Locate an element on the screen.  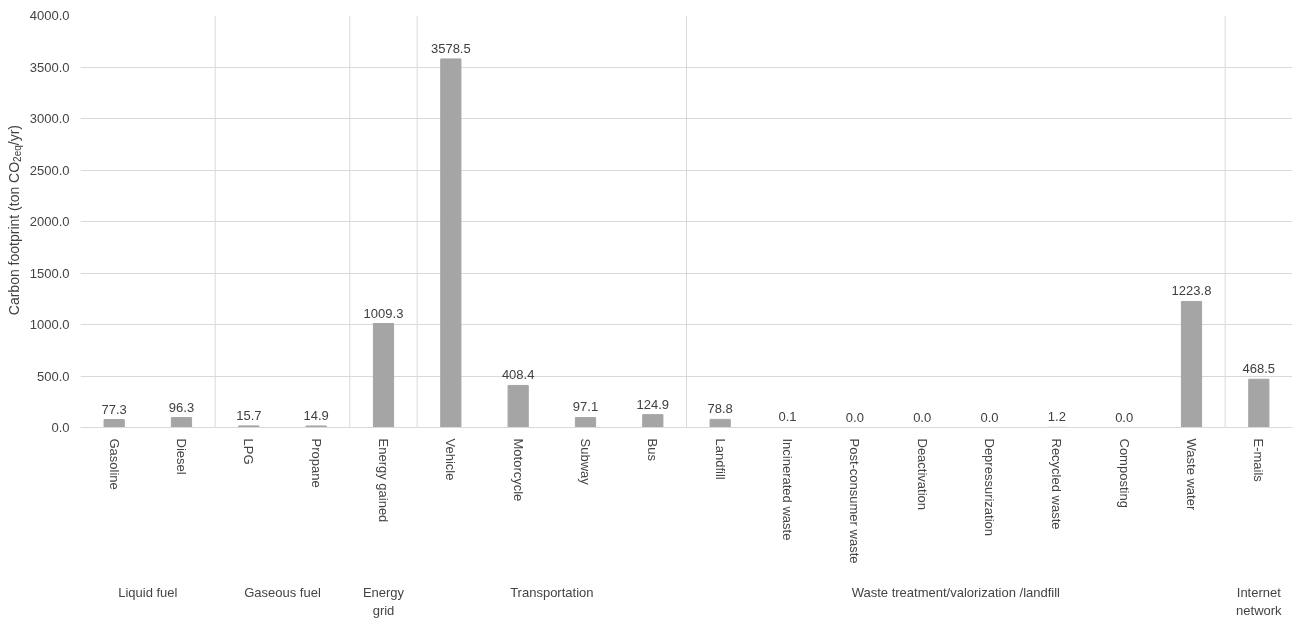
x-tick-label: Waste water is located at coordinates (1191, 474).